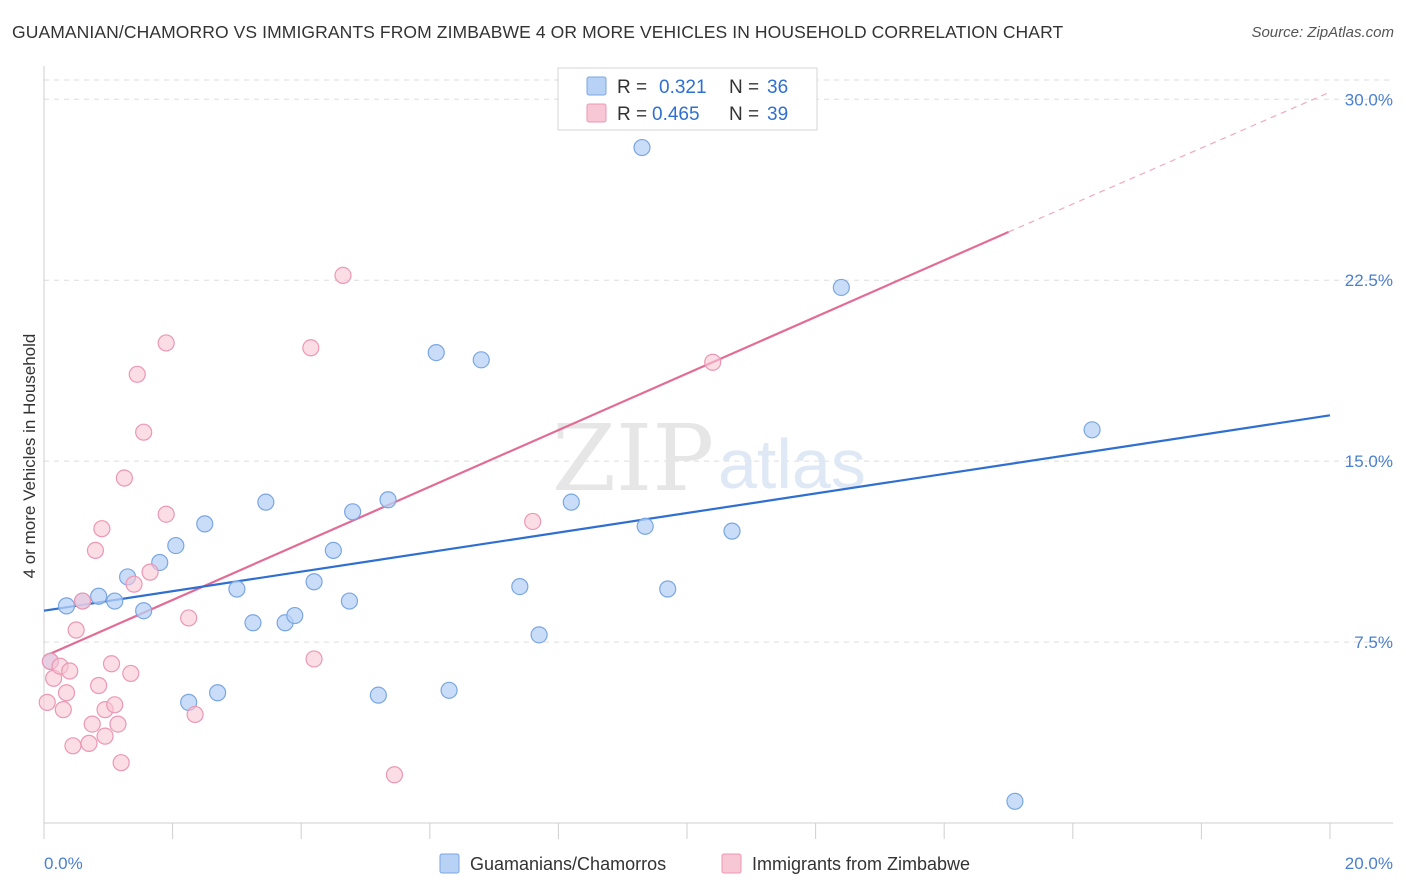 Image resolution: width=1406 pixels, height=892 pixels. Describe the element at coordinates (861, 864) in the screenshot. I see `bottom-legend-label-pink: Immigrants from Zimbabwe` at that location.